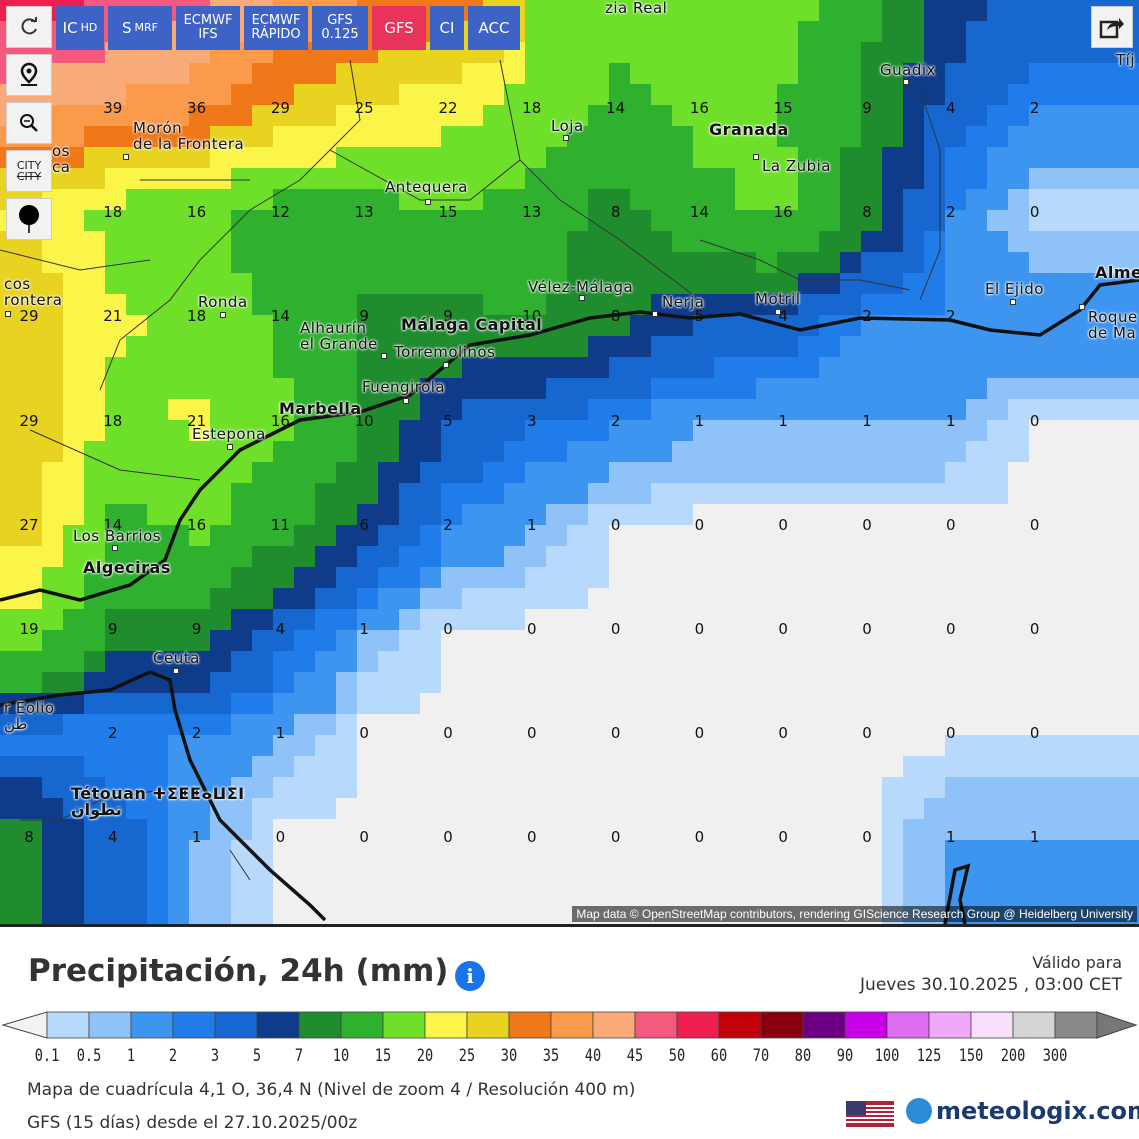 The width and height of the screenshot is (1139, 1139). Describe the element at coordinates (1022, 1111) in the screenshot. I see `brand-logo: meteologix.com` at that location.